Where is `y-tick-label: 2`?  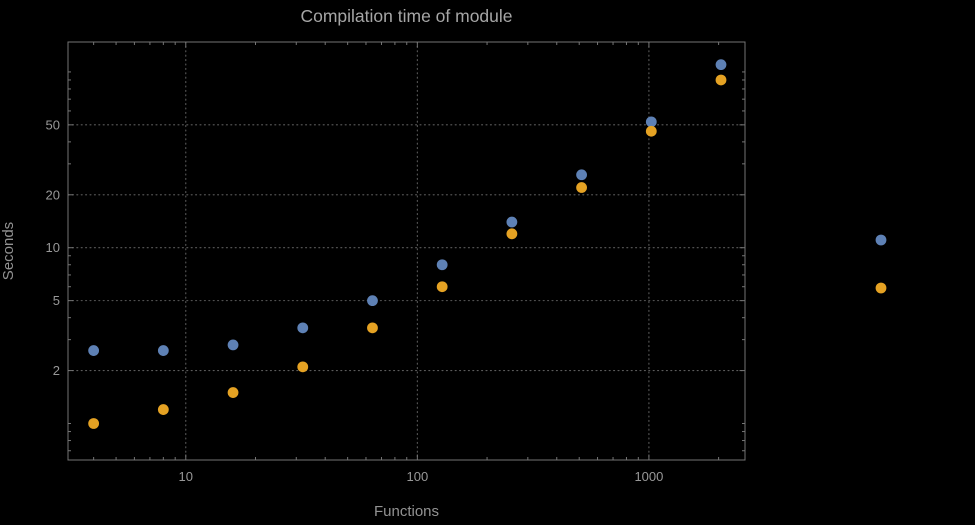 y-tick-label: 2 is located at coordinates (56, 370).